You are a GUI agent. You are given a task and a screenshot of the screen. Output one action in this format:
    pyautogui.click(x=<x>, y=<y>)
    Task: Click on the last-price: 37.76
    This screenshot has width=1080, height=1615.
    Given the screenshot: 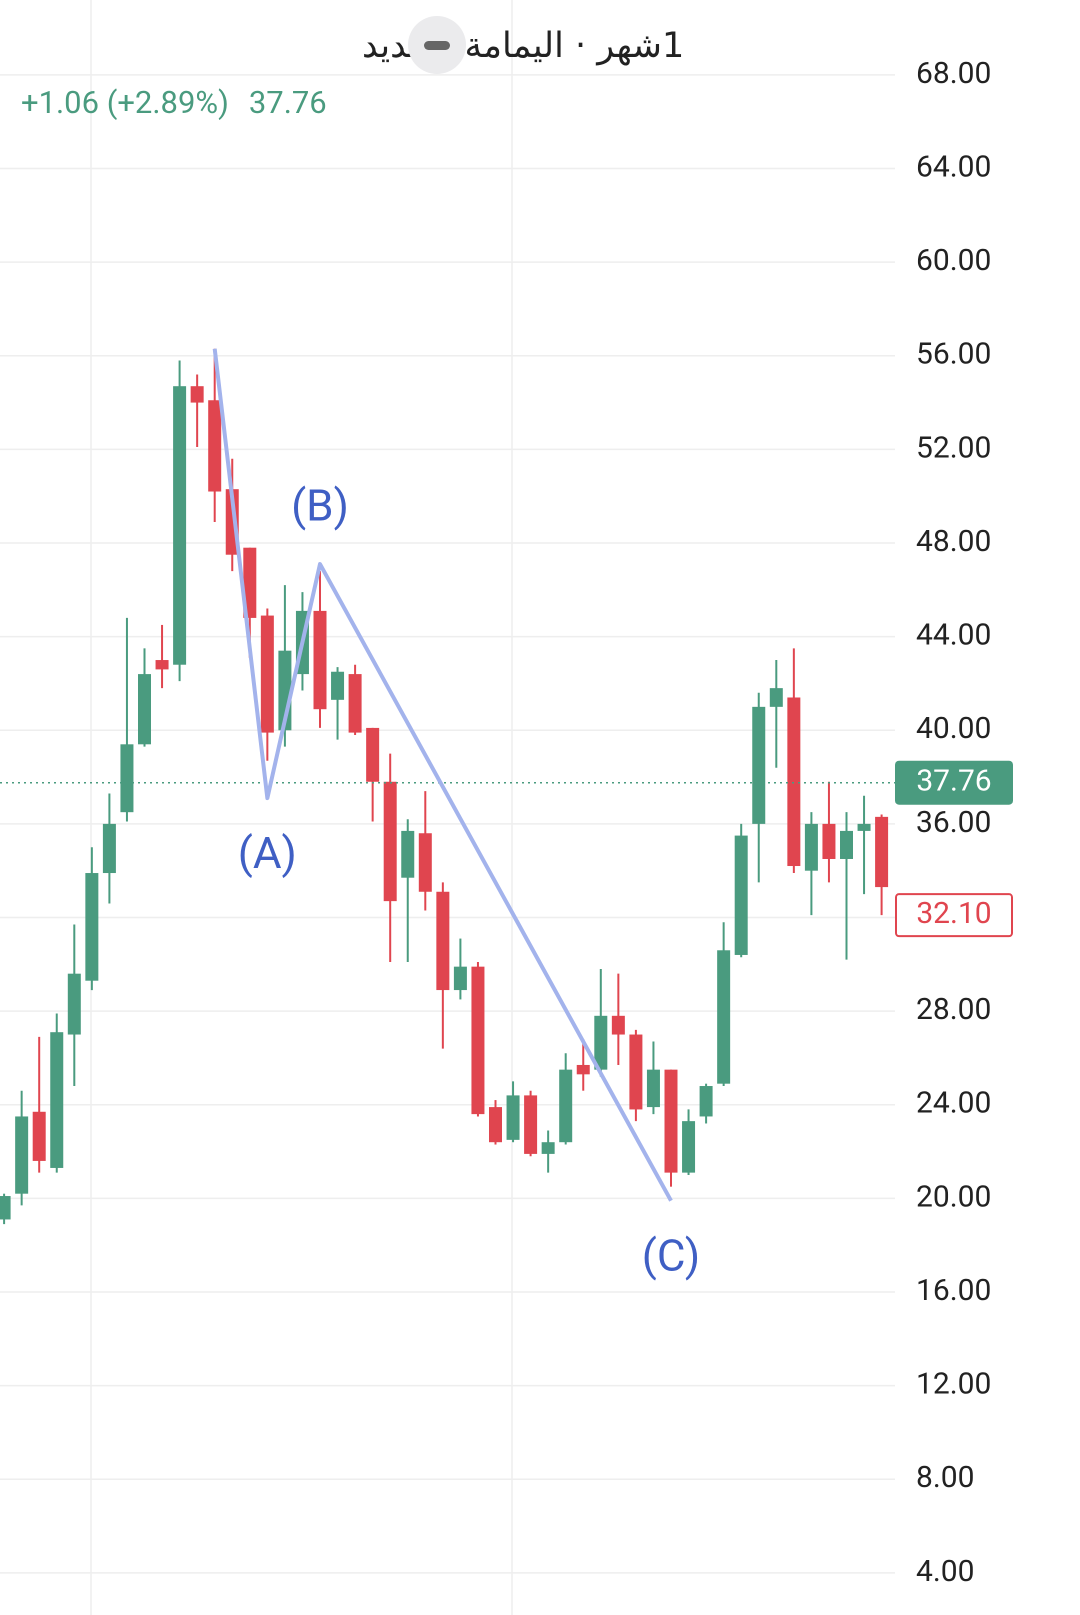 What is the action you would take?
    pyautogui.click(x=288, y=102)
    